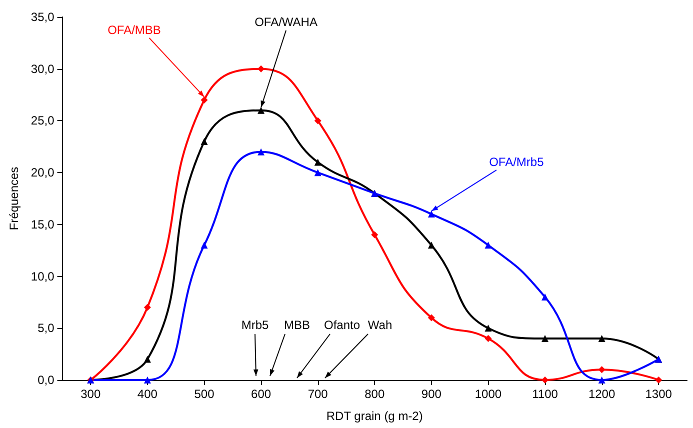 Image resolution: width=693 pixels, height=428 pixels. What do you see at coordinates (297, 325) in the screenshot?
I see `annotation: MBB` at bounding box center [297, 325].